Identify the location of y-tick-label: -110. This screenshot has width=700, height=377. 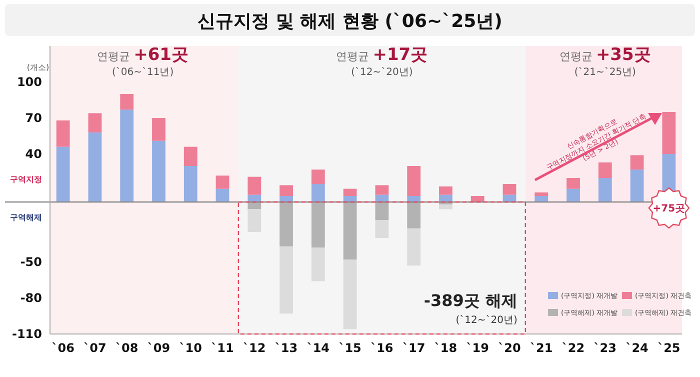
(27, 334).